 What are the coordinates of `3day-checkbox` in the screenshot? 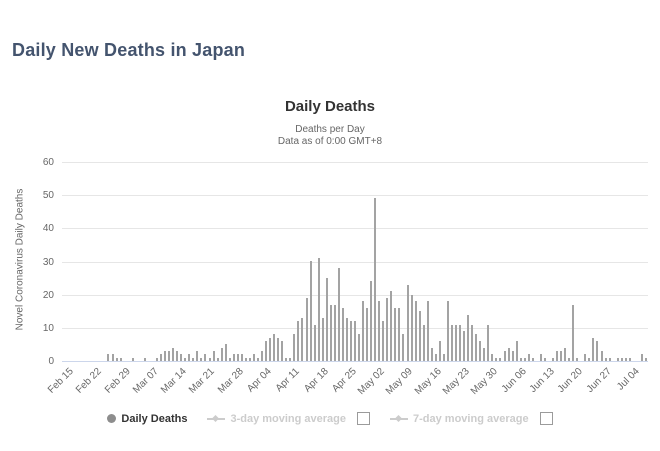 It's located at (364, 418).